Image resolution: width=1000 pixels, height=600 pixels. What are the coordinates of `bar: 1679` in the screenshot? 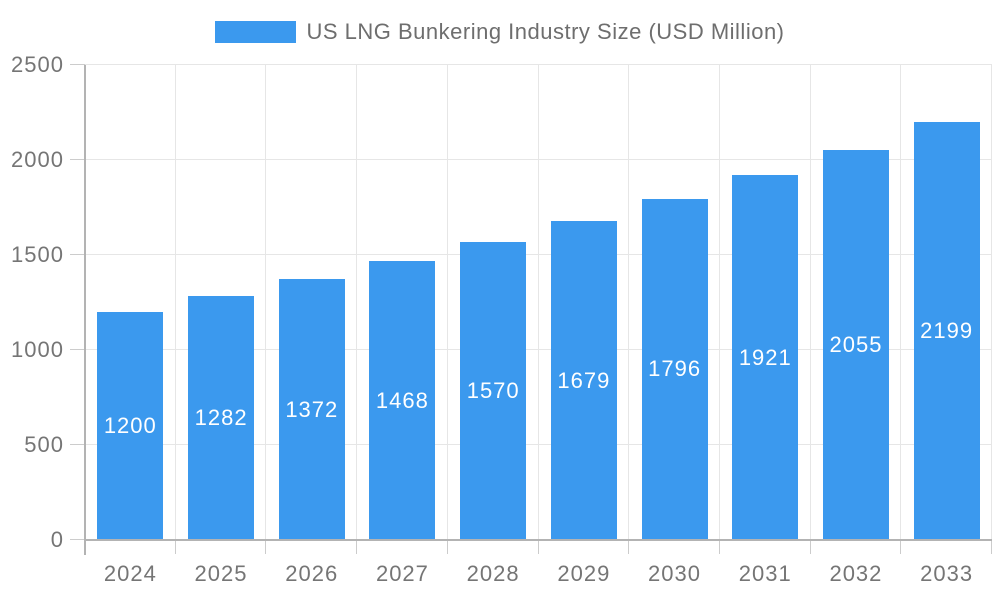 It's located at (583, 380).